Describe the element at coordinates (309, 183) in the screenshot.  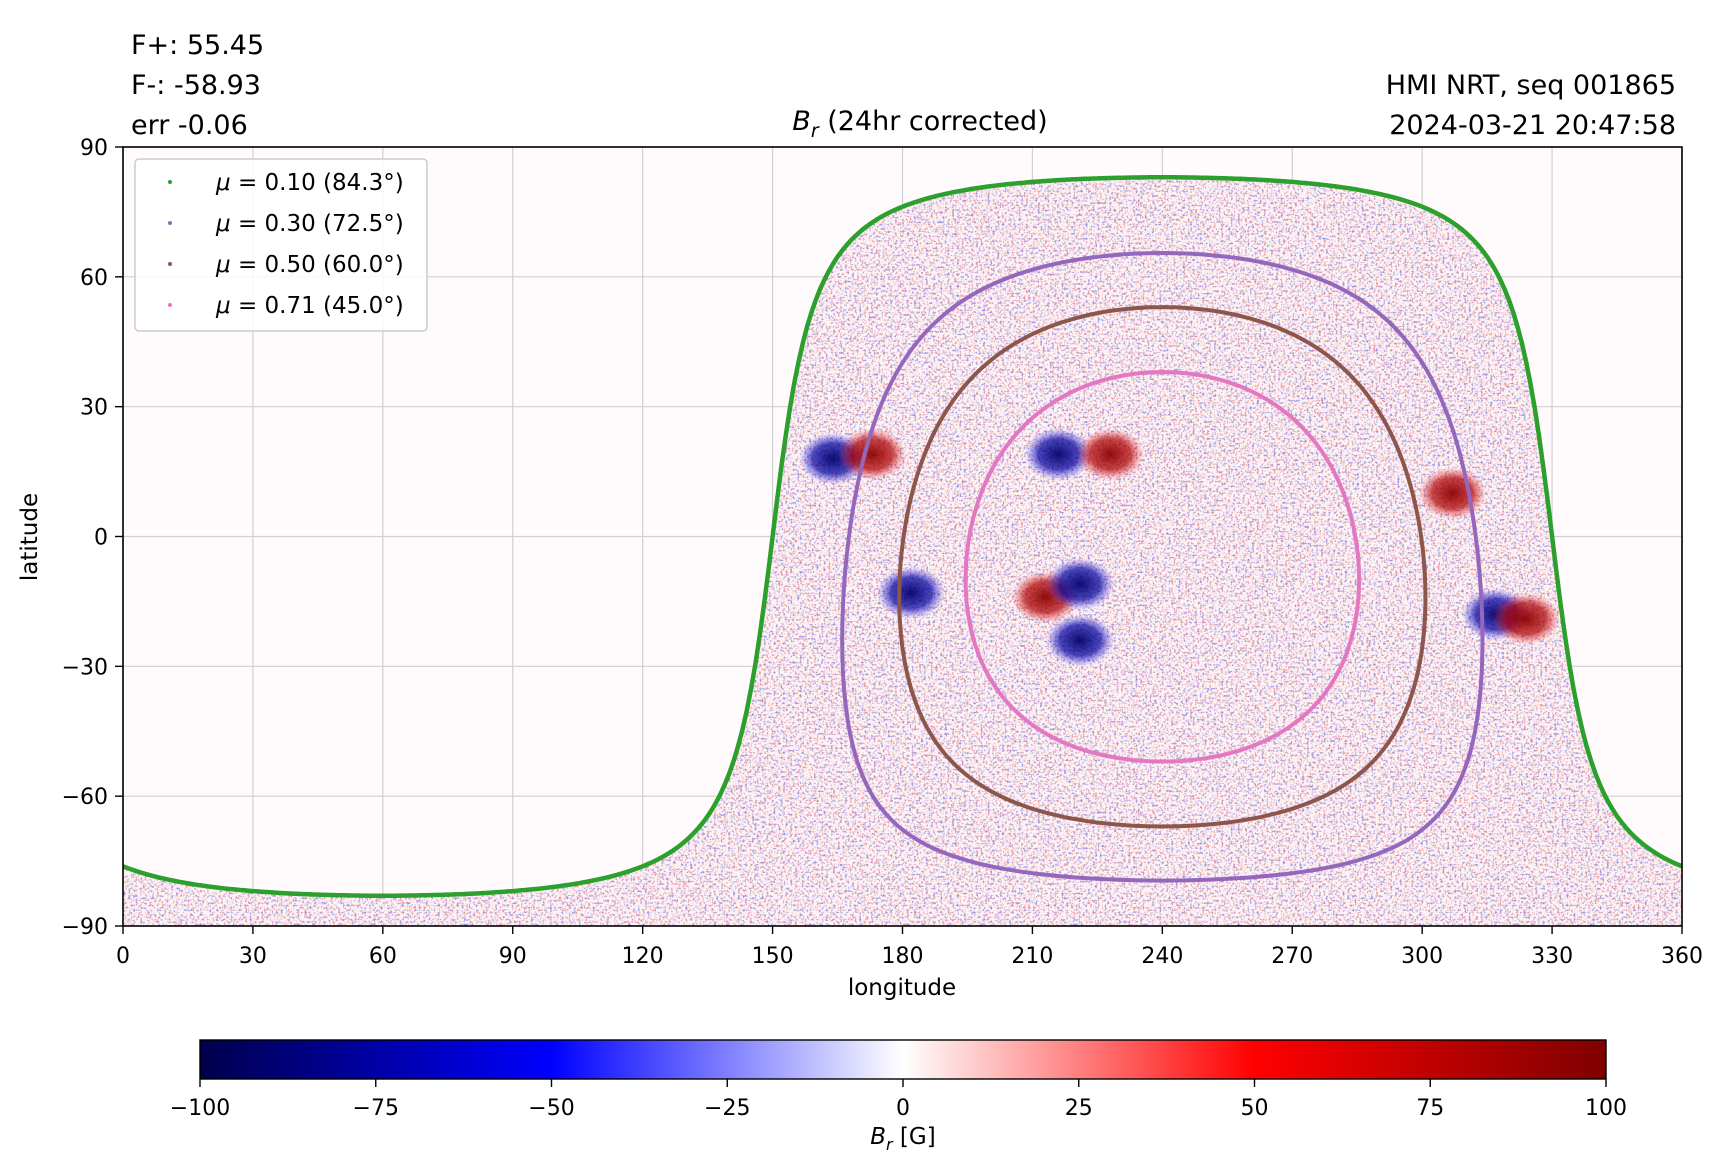
I see `legend-entry: μ = 0.10 (84.3°)` at that location.